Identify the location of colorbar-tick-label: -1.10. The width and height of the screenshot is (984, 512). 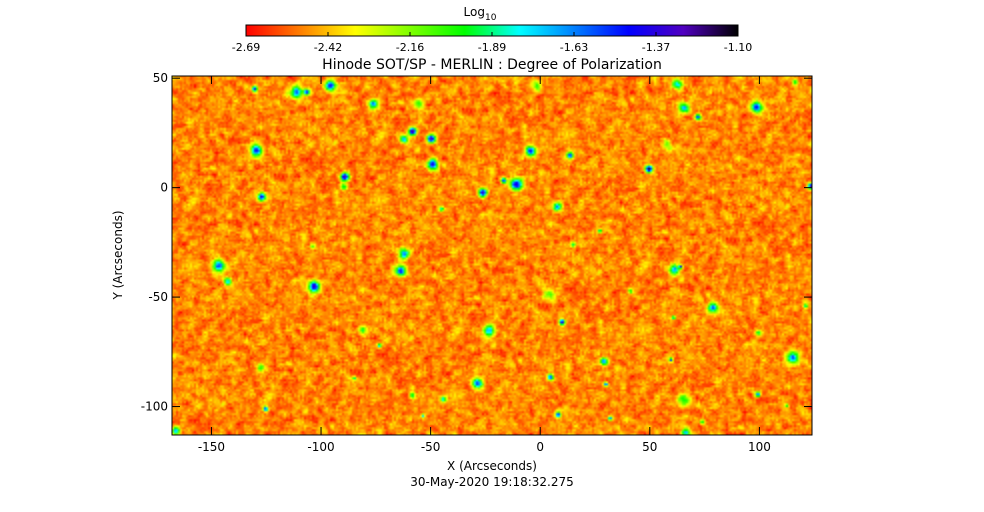
(738, 47).